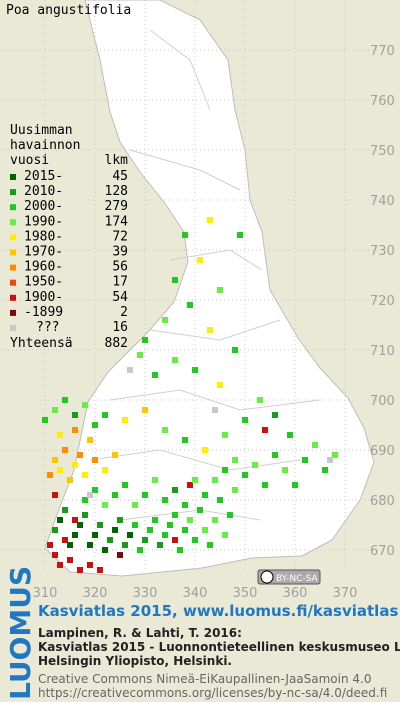  Describe the element at coordinates (382, 151) in the screenshot. I see `y-tick-label: 750` at that location.